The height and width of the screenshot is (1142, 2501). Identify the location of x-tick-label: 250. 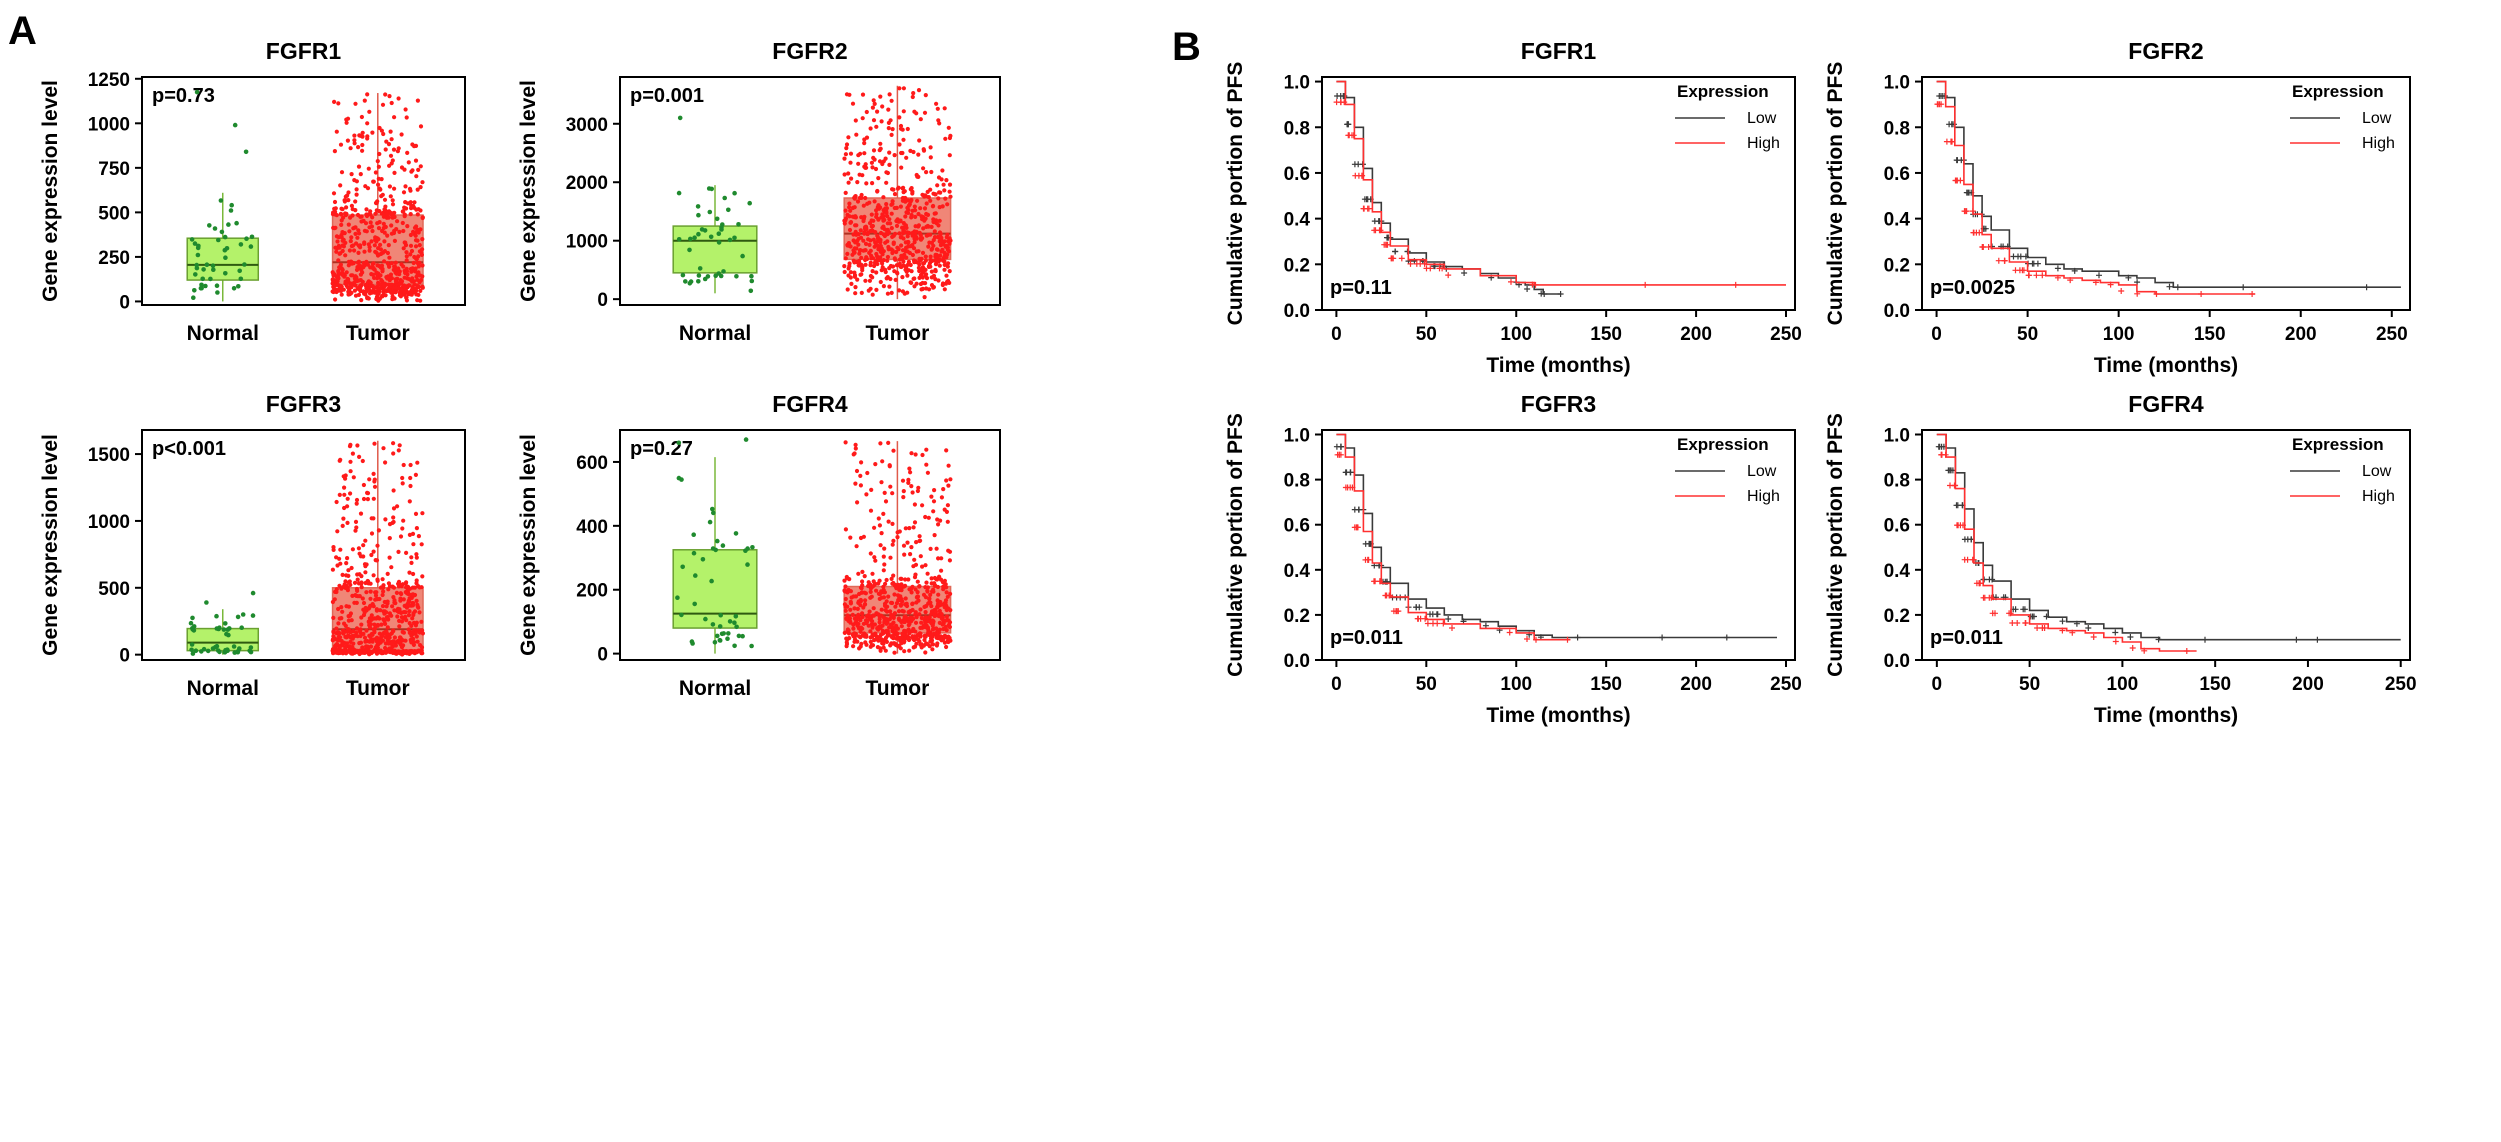
(2392, 334).